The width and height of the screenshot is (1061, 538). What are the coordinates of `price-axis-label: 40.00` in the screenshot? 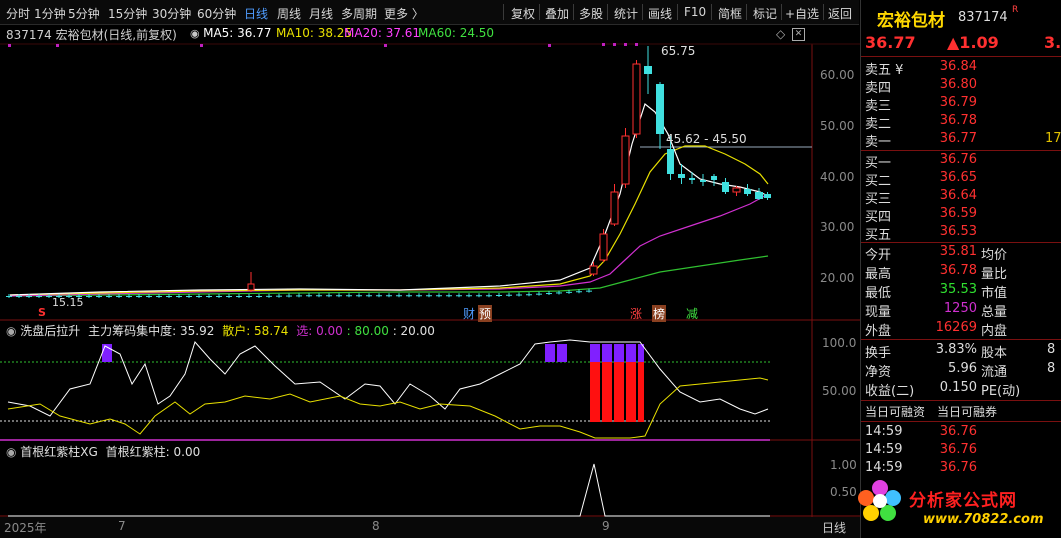 It's located at (837, 177).